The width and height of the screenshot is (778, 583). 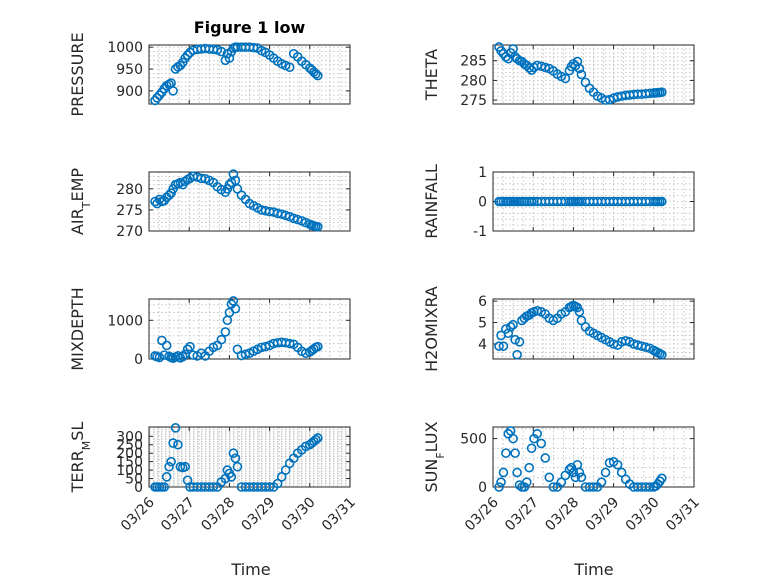 I want to click on y-axis-label: TERRMSL, so click(x=80, y=458).